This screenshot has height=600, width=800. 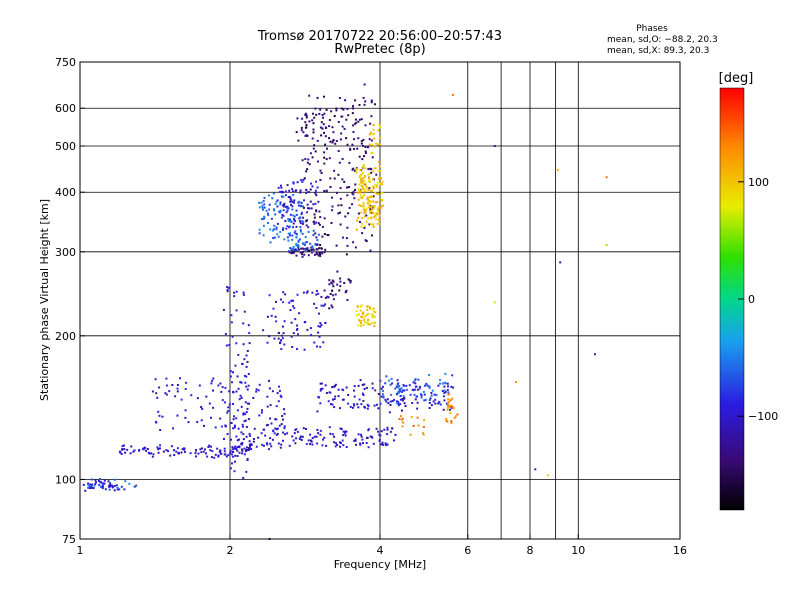 What do you see at coordinates (382, 545) in the screenshot?
I see `x-axis-ticks: 1 2 4 6 8 10 16` at bounding box center [382, 545].